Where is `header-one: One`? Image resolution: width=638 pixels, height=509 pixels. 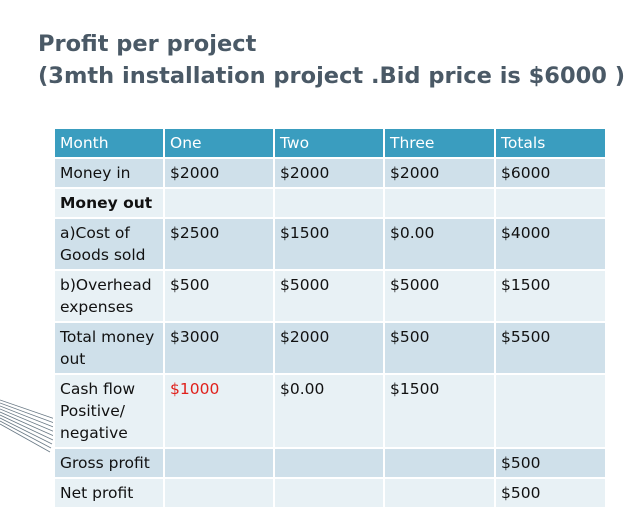 header-one: One is located at coordinates (219, 143).